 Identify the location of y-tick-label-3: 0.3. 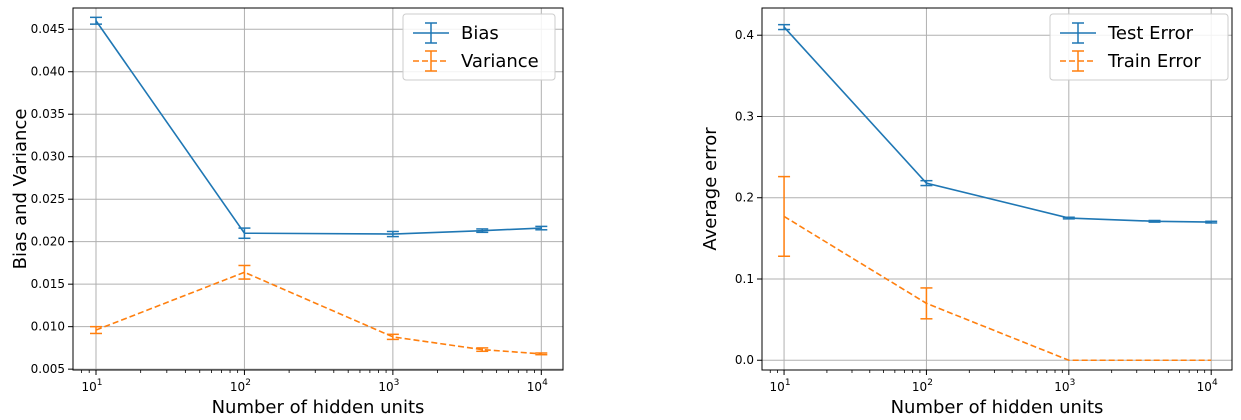
(744, 116).